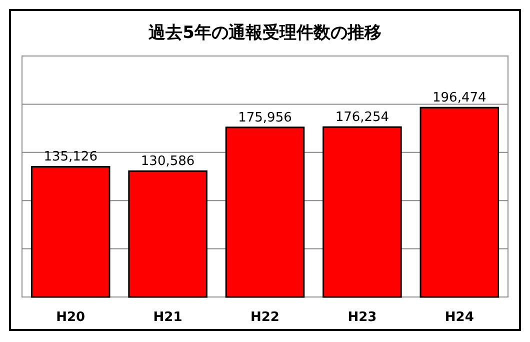 The image size is (530, 342). I want to click on data-label: 175,956, so click(265, 118).